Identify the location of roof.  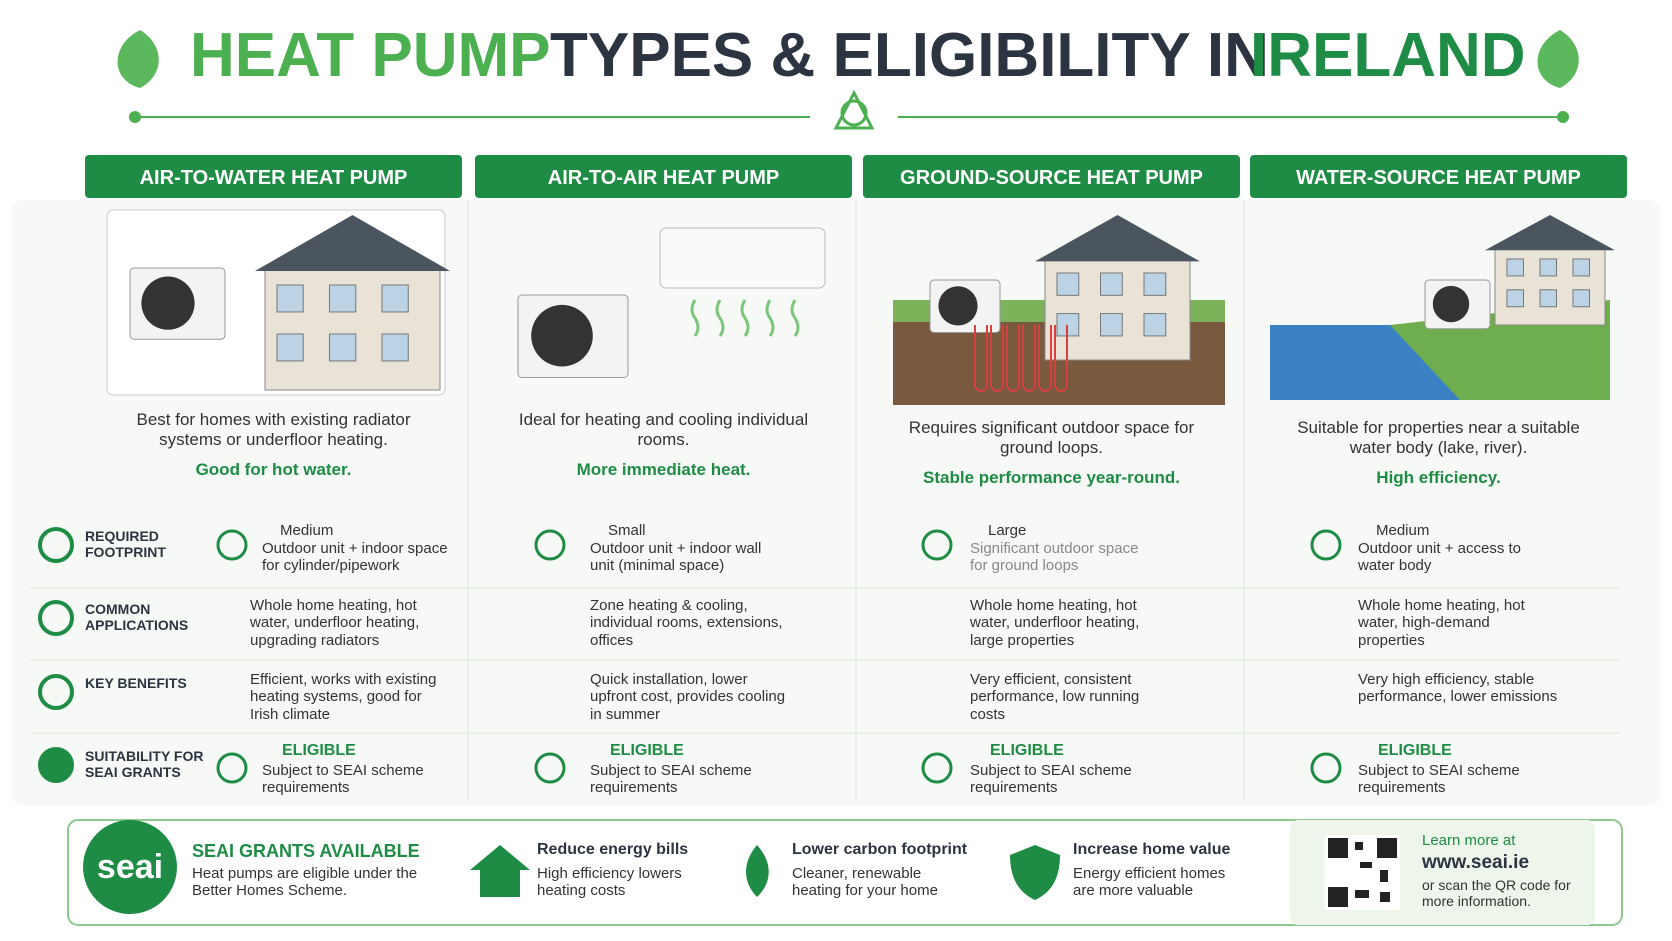
(1550, 233).